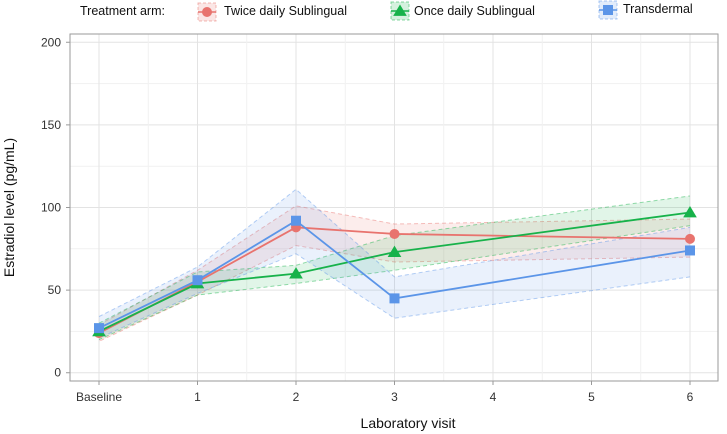 This screenshot has height=434, width=727. Describe the element at coordinates (394, 397) in the screenshot. I see `x-tick-label: 3` at that location.